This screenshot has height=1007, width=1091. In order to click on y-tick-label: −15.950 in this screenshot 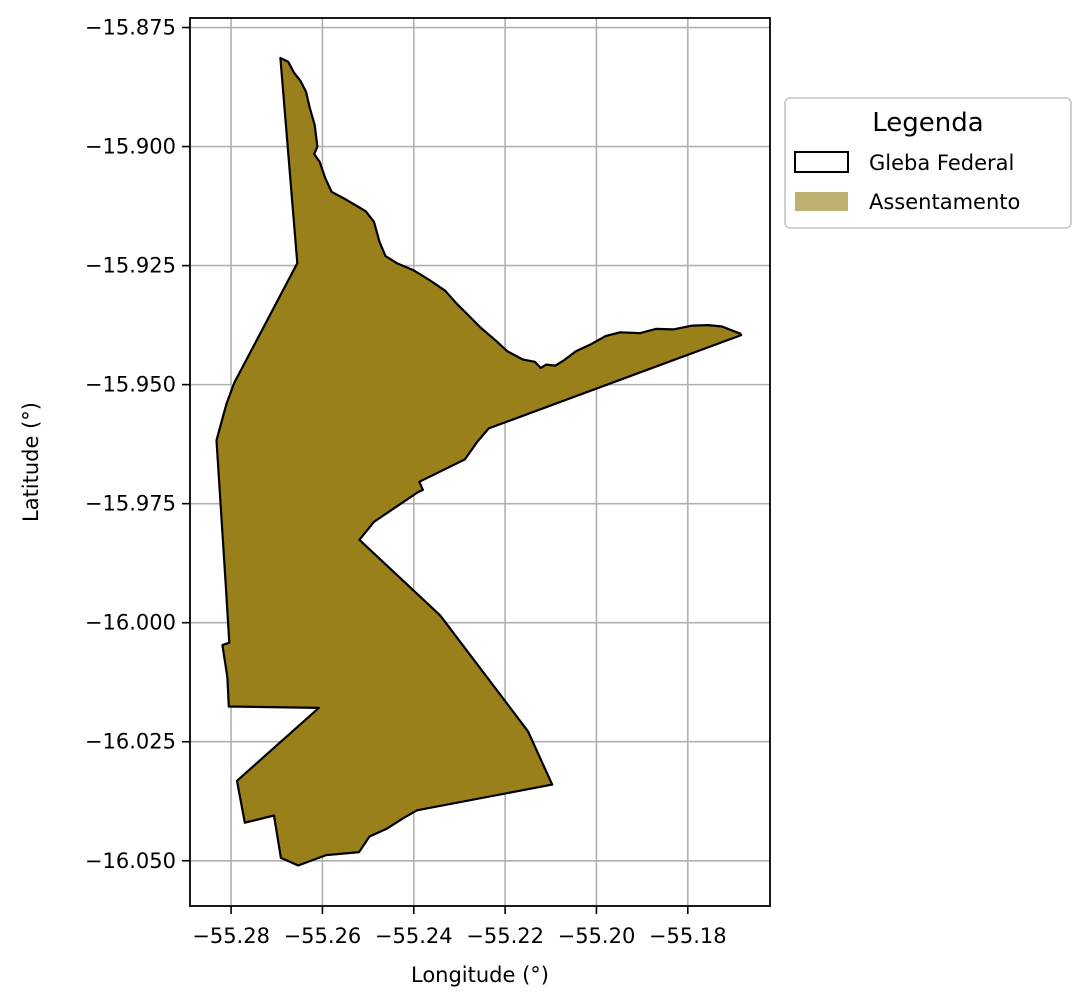, I will do `click(130, 385)`.